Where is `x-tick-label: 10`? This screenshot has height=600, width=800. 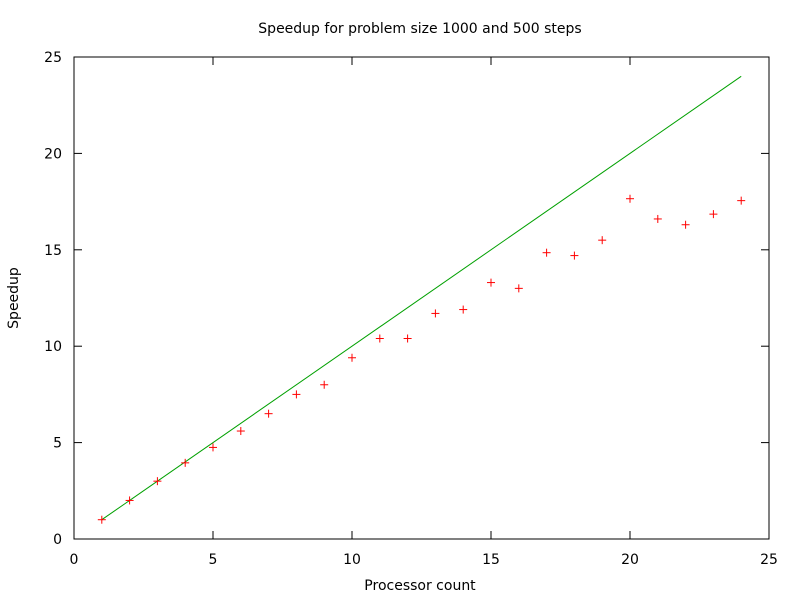
x-tick-label: 10 is located at coordinates (352, 560).